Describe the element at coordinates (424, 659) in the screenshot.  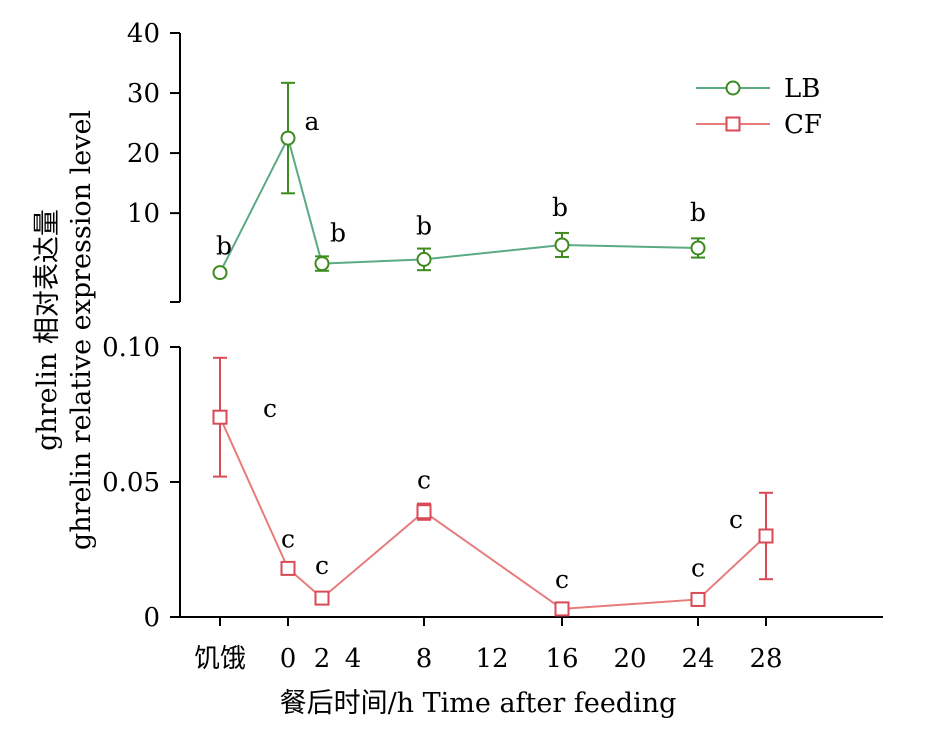
I see `x-tick-label: 8` at that location.